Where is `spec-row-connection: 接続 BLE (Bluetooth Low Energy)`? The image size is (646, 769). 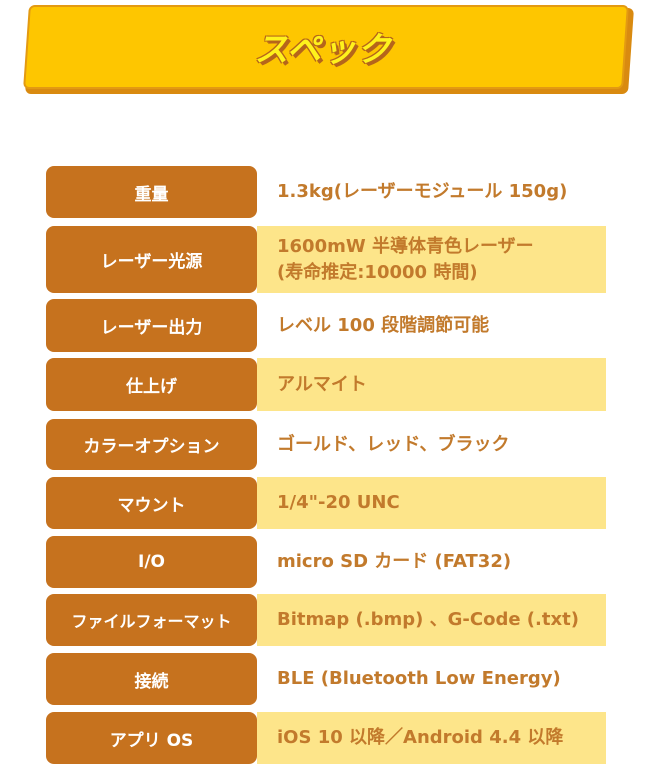 spec-row-connection: 接続 BLE (Bluetooth Low Energy) is located at coordinates (326, 679).